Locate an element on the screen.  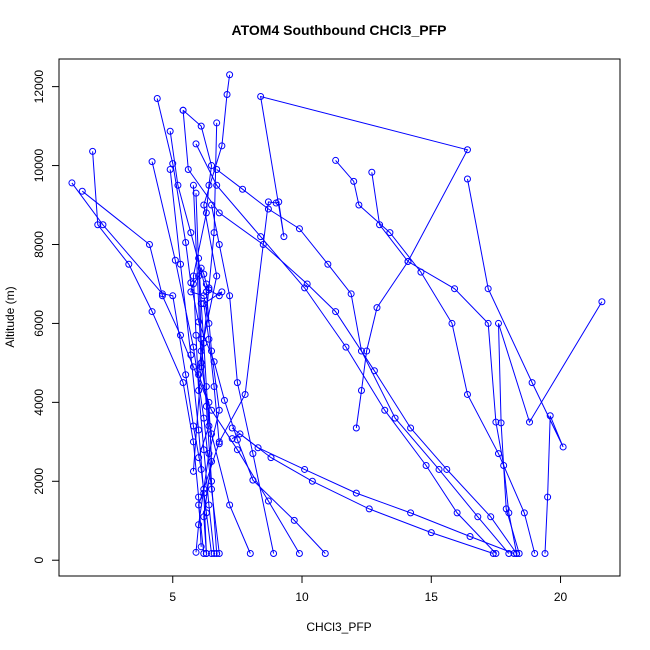
y-axis-label: Altitude (m) is located at coordinates (10, 316).